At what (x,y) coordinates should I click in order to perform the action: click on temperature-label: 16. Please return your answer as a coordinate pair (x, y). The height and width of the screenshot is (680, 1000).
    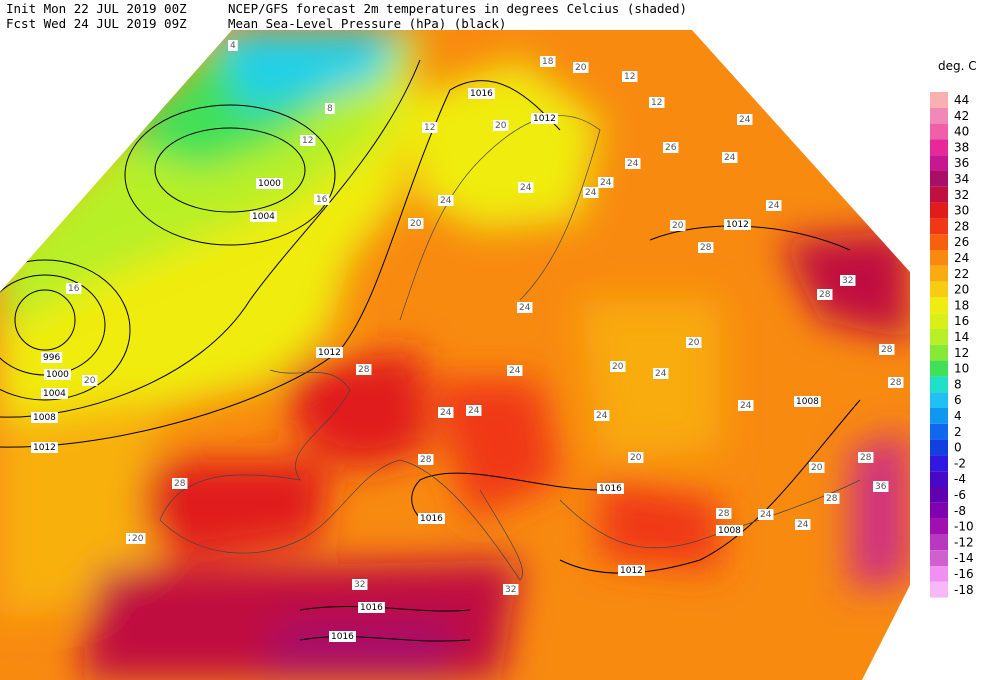
    Looking at the image, I should click on (322, 200).